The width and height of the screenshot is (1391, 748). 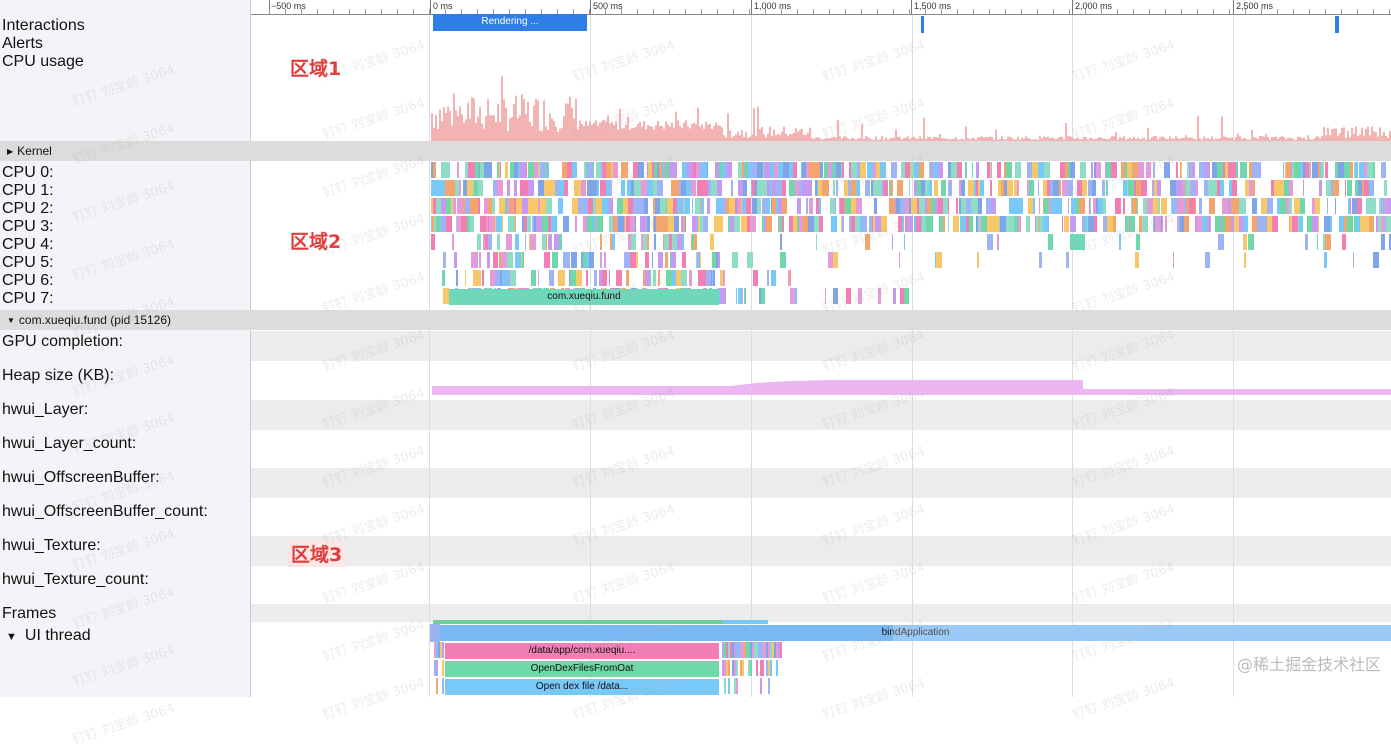 What do you see at coordinates (773, 6) in the screenshot?
I see `ruler-label: 1,000 ms` at bounding box center [773, 6].